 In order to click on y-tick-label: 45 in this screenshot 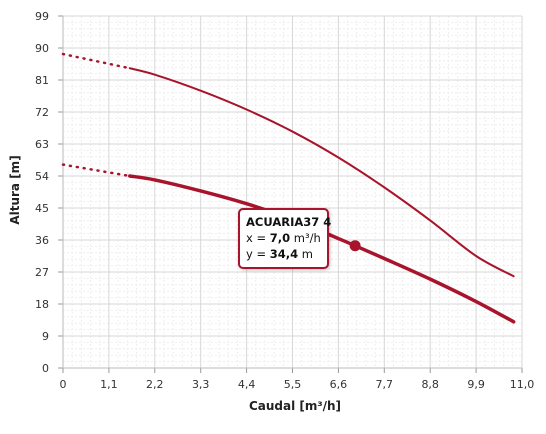, I will do `click(42, 208)`.